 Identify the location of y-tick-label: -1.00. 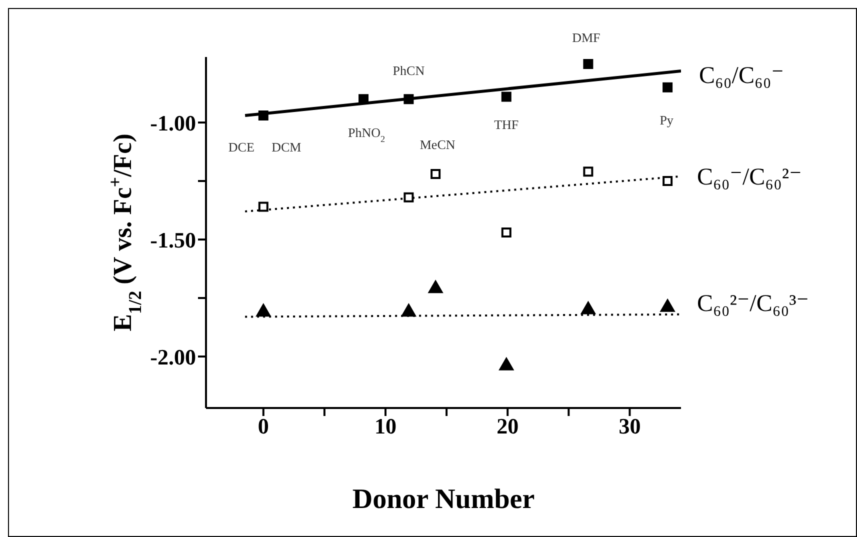
(173, 123).